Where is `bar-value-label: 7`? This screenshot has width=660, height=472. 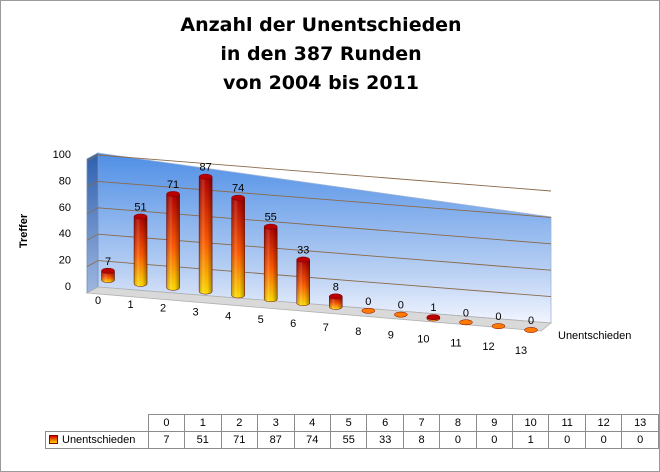
bar-value-label: 7 is located at coordinates (108, 262).